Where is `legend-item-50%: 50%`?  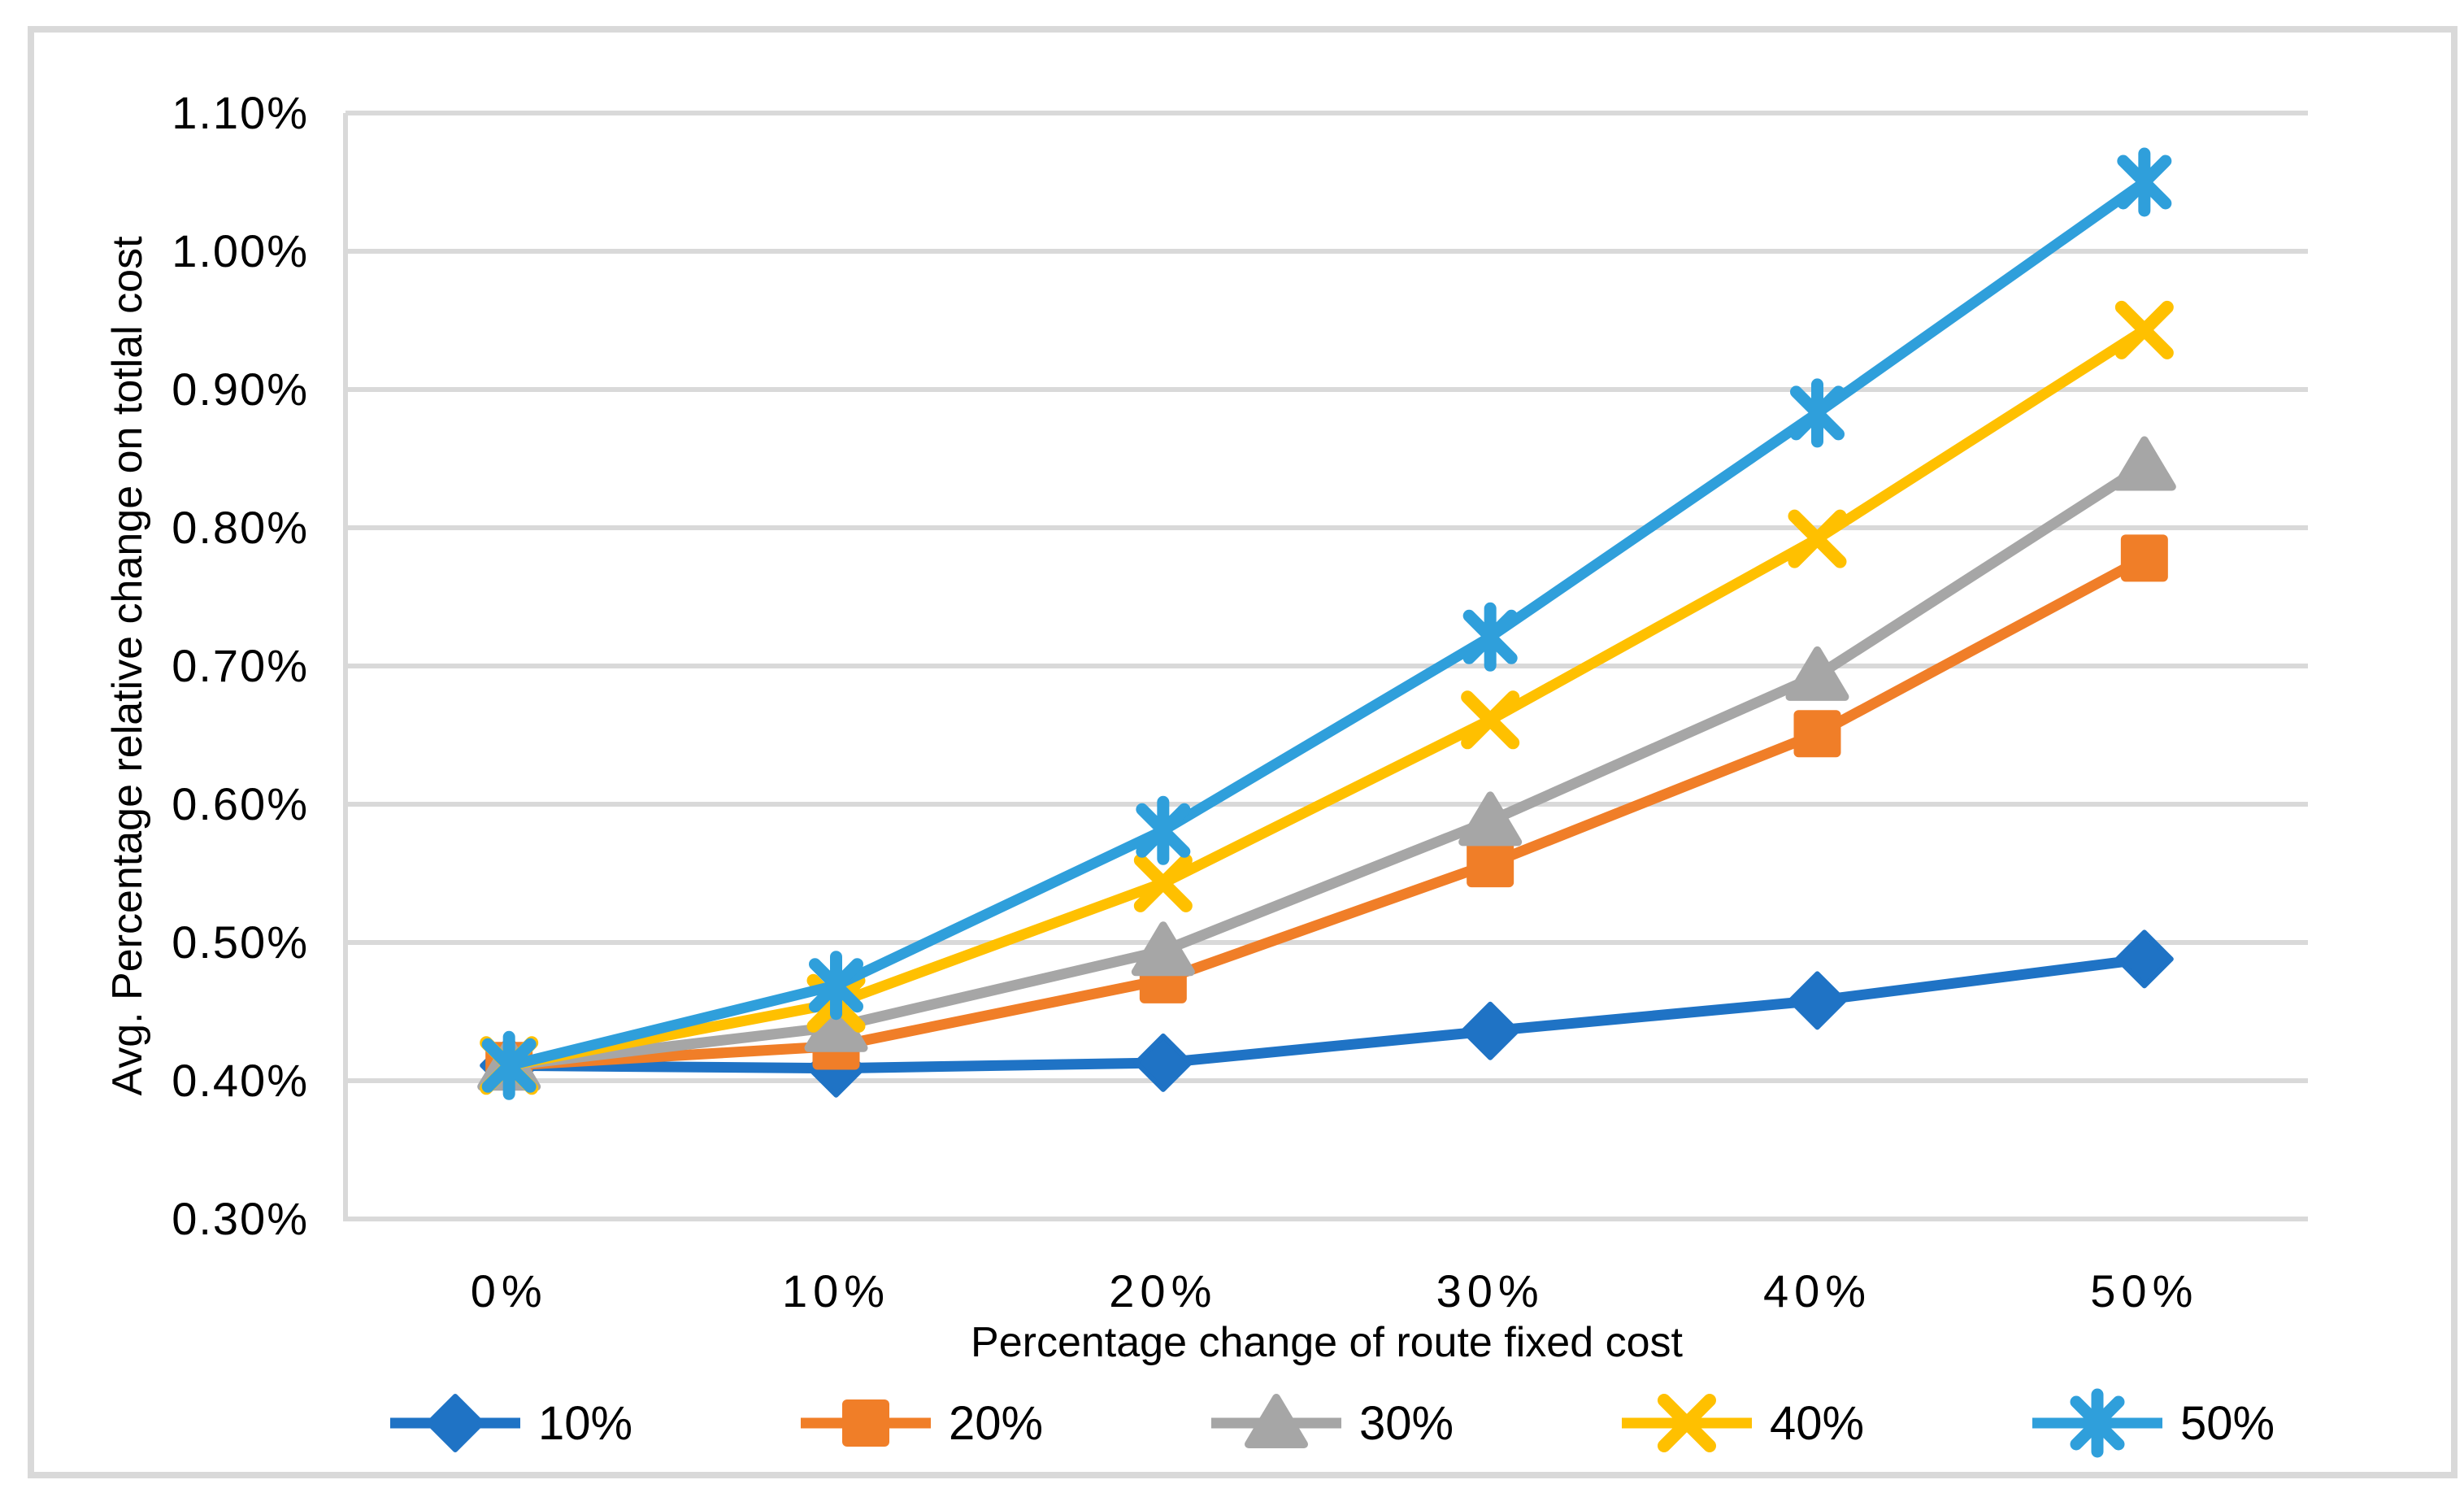
legend-item-50%: 50% is located at coordinates (2153, 1423).